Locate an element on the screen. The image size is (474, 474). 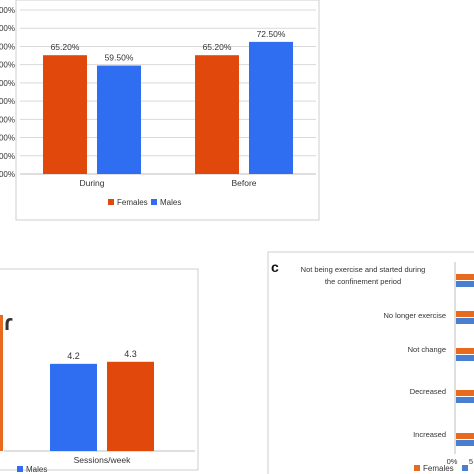
chart-c-category-label: the confinement period is located at coordinates (363, 281).